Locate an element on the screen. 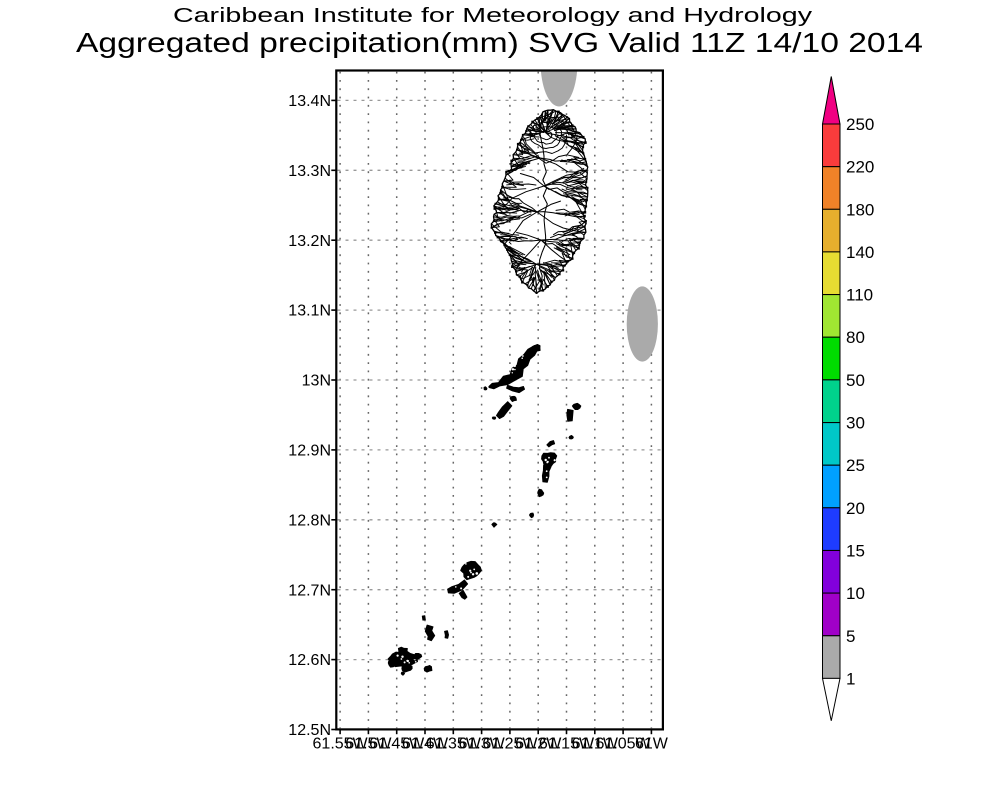 Image resolution: width=1000 pixels, height=800 pixels. svg-text: 61.15W is located at coordinates (567, 743).